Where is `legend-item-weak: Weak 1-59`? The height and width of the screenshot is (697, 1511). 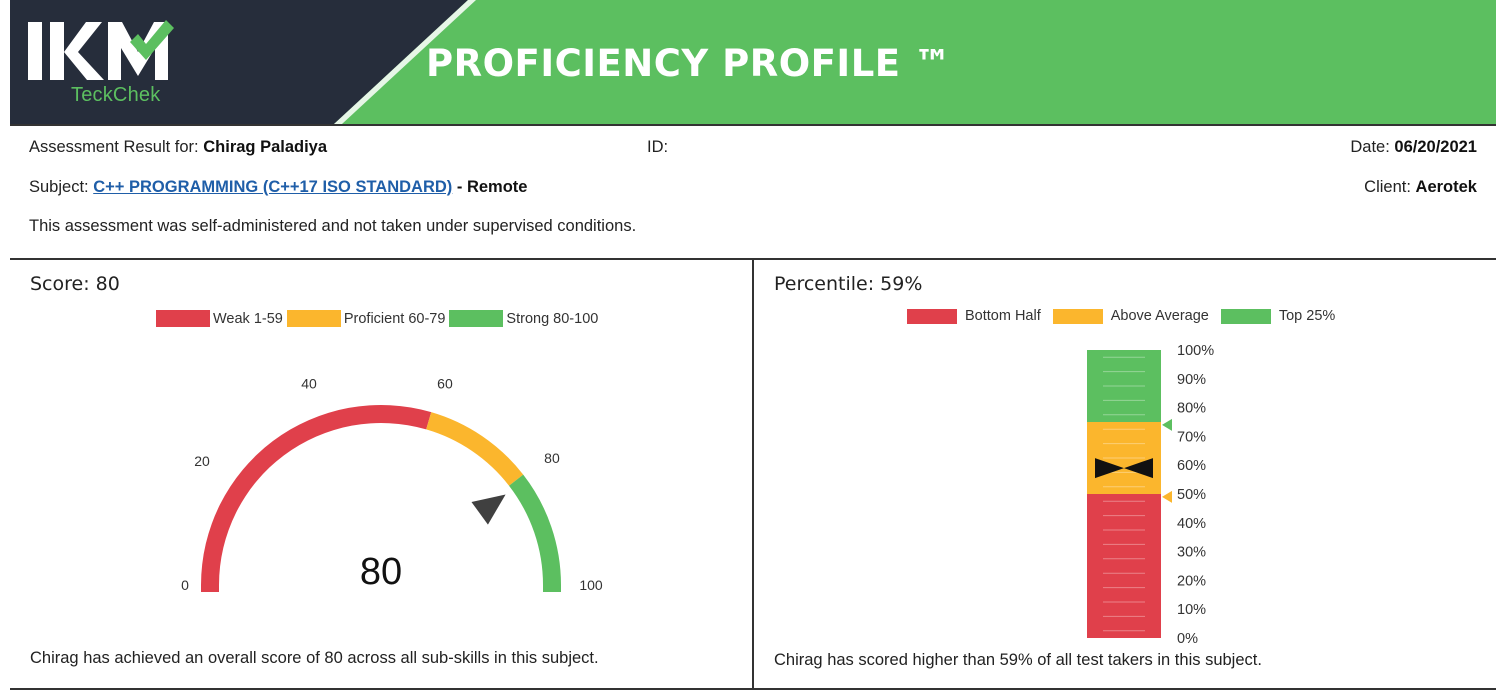 legend-item-weak: Weak 1-59 is located at coordinates (219, 318).